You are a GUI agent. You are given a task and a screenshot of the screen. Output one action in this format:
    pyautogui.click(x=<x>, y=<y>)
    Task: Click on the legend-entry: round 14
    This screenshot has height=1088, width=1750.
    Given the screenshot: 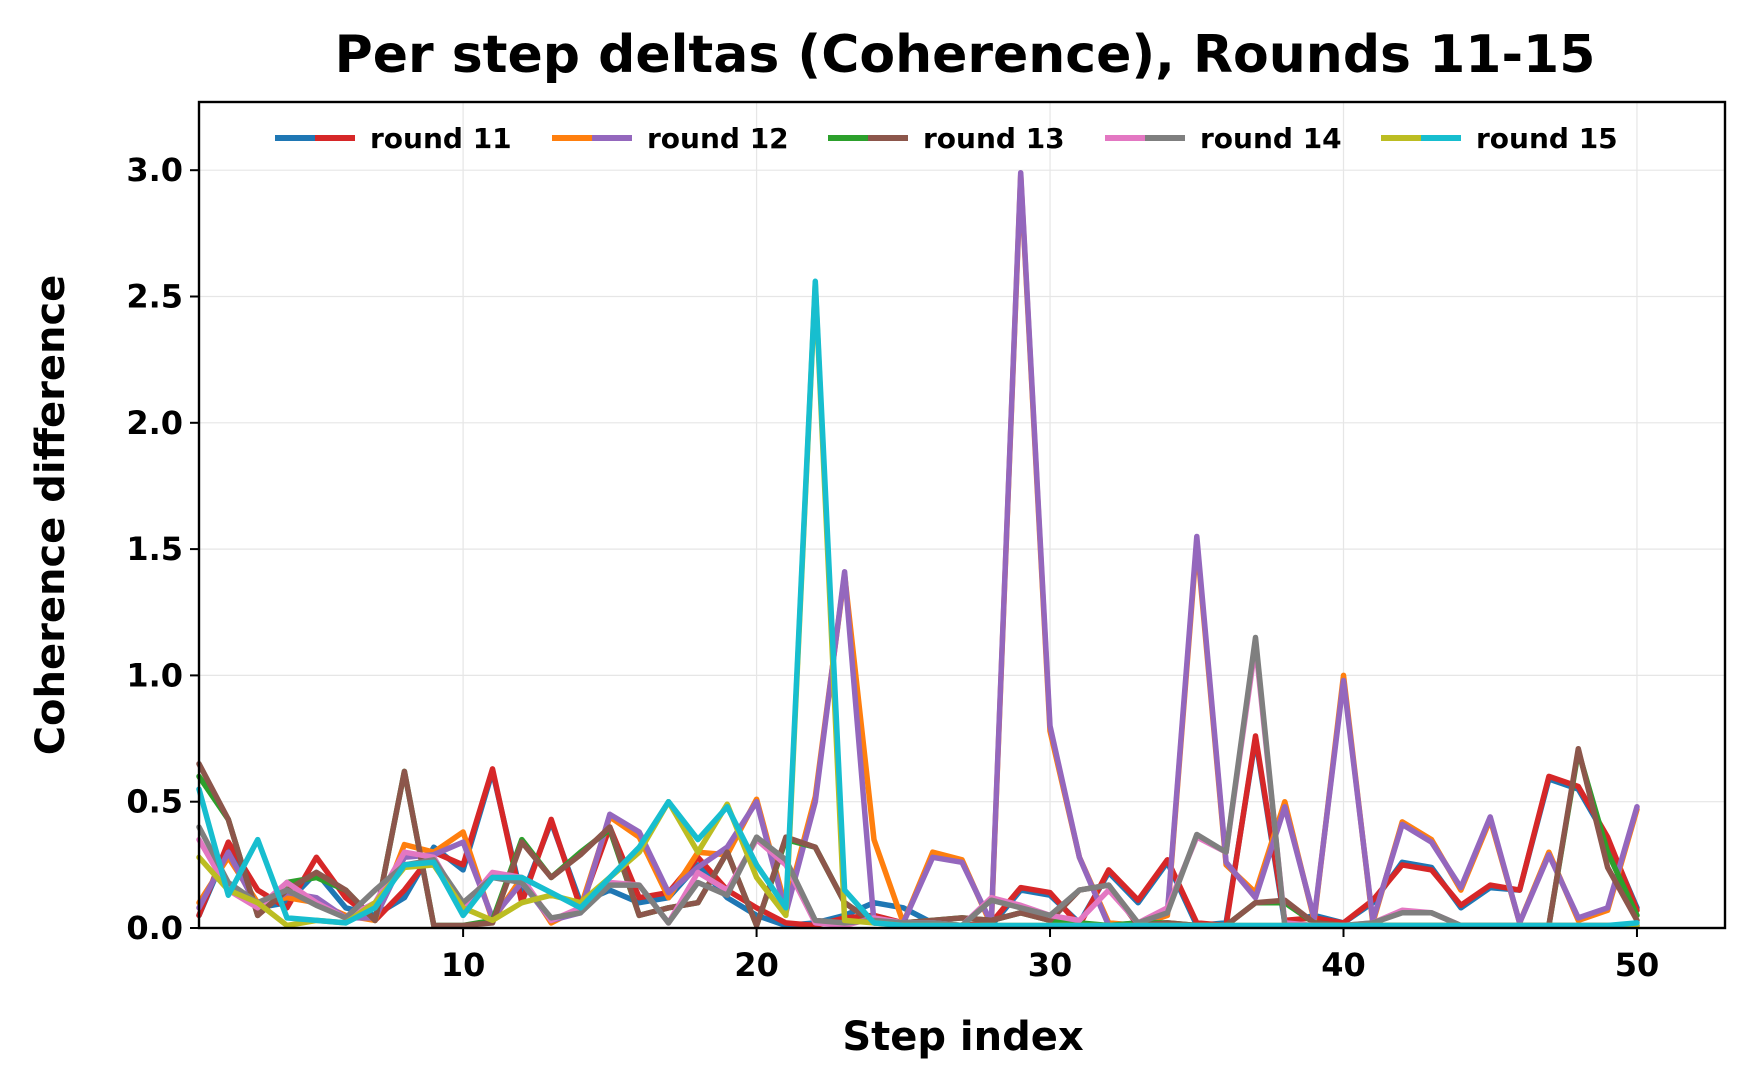 What is the action you would take?
    pyautogui.click(x=1223, y=138)
    